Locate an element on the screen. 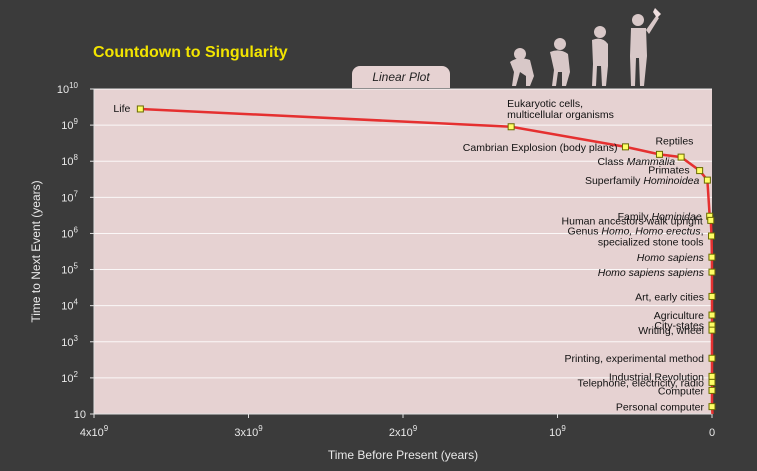 The image size is (757, 471). data-label: Computer is located at coordinates (681, 391).